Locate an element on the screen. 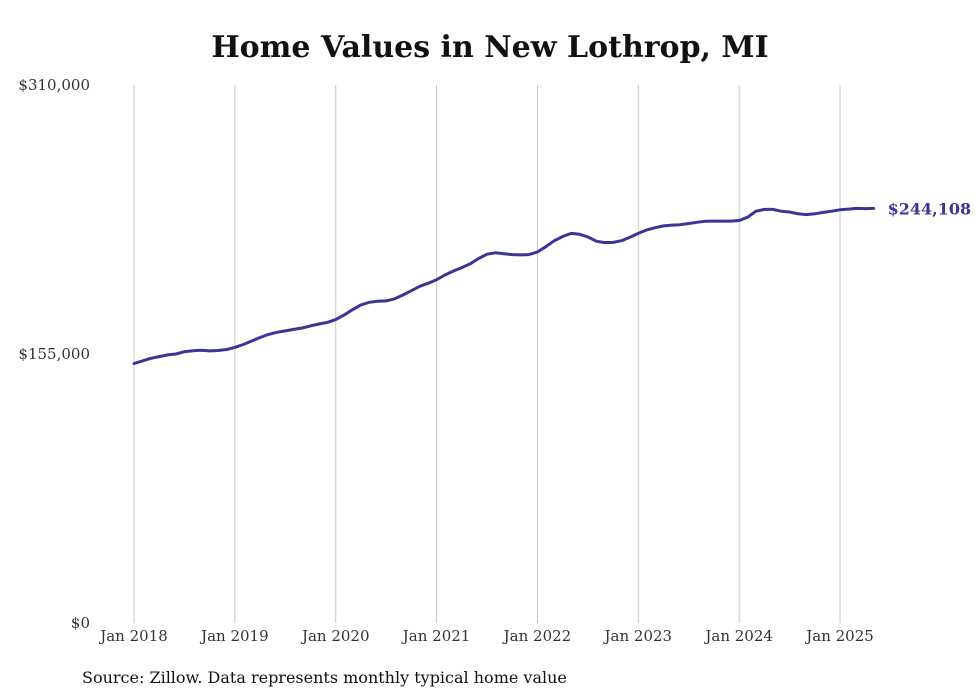 The width and height of the screenshot is (980, 699). x-tick-label: Jan 2024 is located at coordinates (738, 636).